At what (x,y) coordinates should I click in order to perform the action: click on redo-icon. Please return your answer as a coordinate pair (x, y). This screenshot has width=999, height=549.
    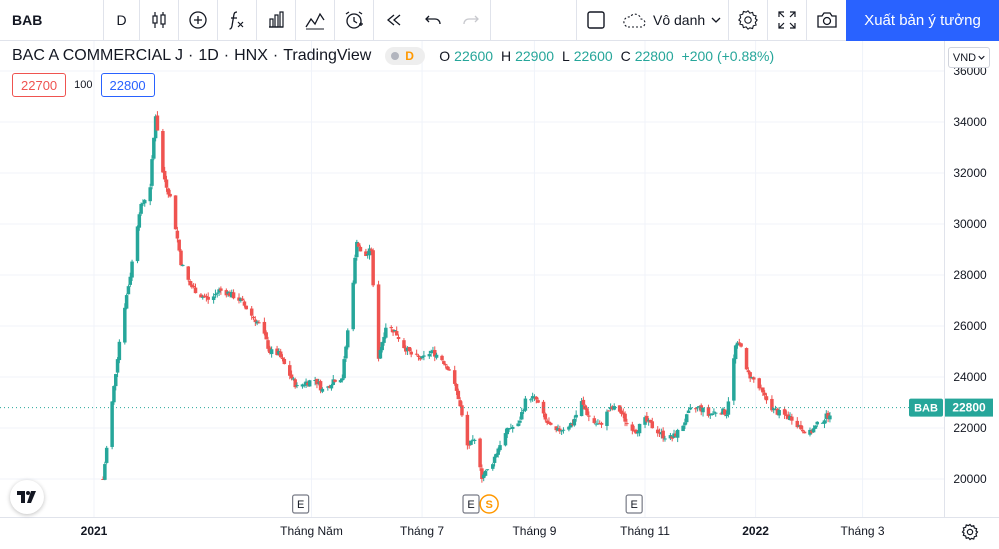
    Looking at the image, I should click on (471, 20).